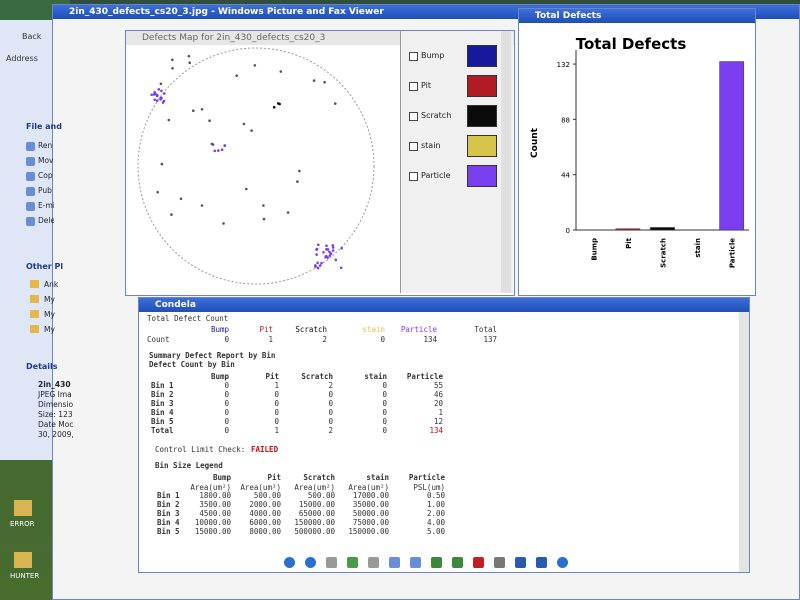 The image size is (800, 600). What do you see at coordinates (45, 266) in the screenshot?
I see `section-title: Other Pl` at bounding box center [45, 266].